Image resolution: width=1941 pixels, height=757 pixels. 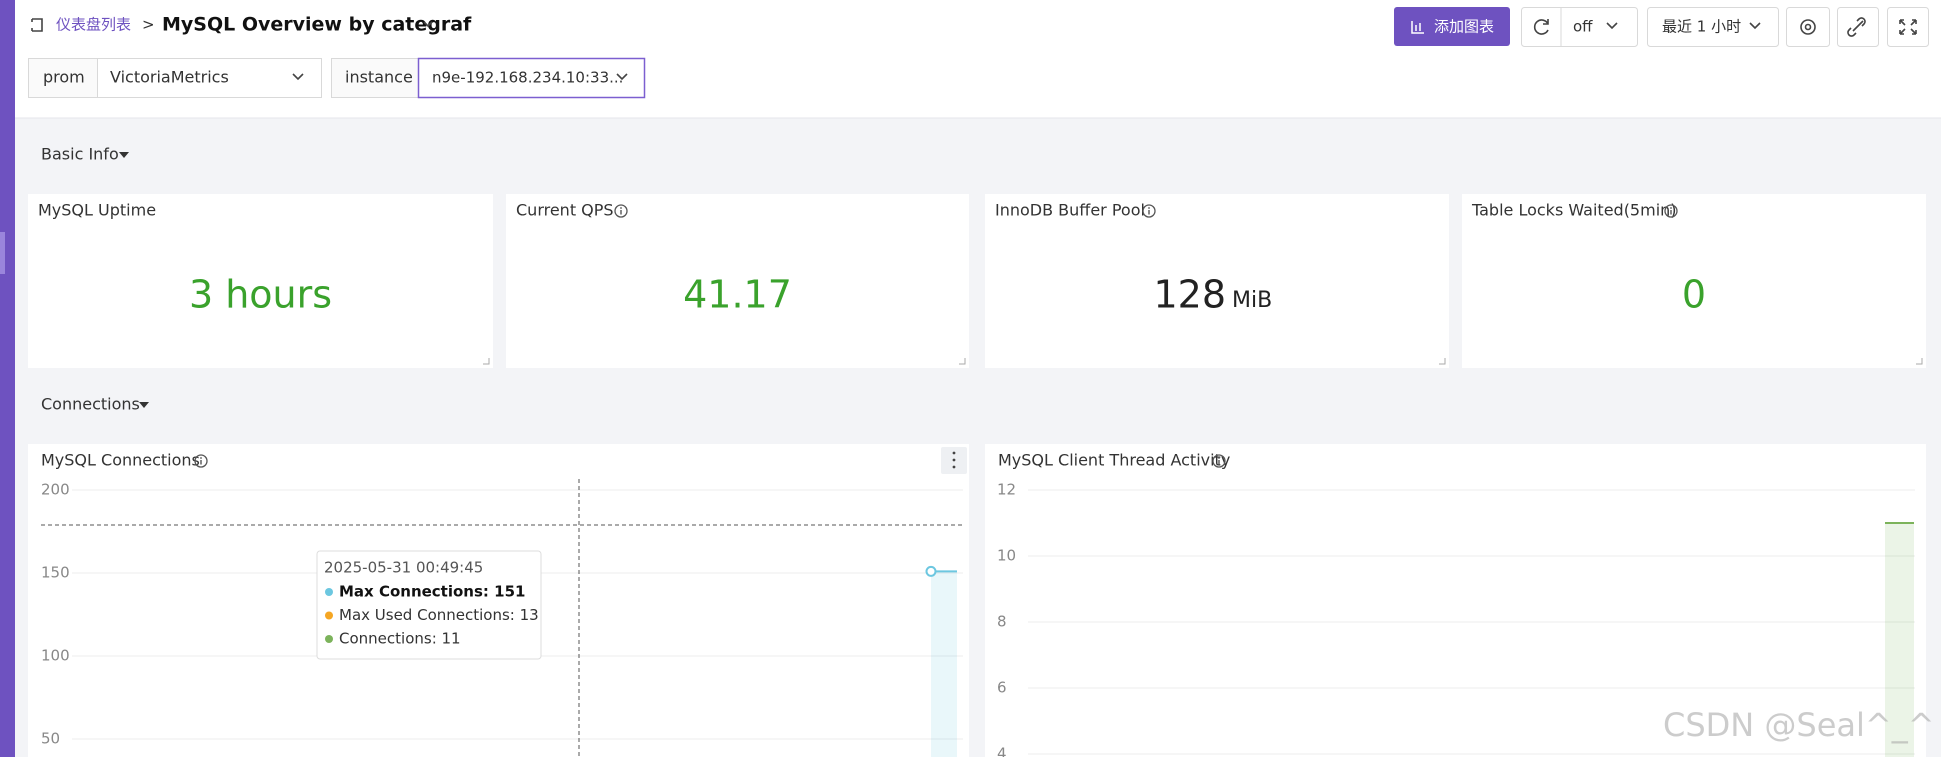 I want to click on fullscreen-icon, so click(x=1908, y=27).